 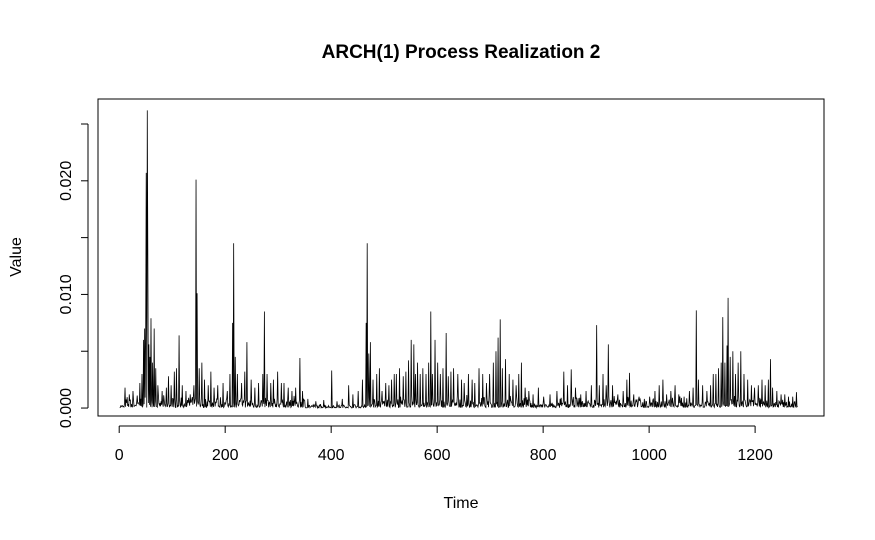 What do you see at coordinates (461, 503) in the screenshot?
I see `x-axis-label: Time` at bounding box center [461, 503].